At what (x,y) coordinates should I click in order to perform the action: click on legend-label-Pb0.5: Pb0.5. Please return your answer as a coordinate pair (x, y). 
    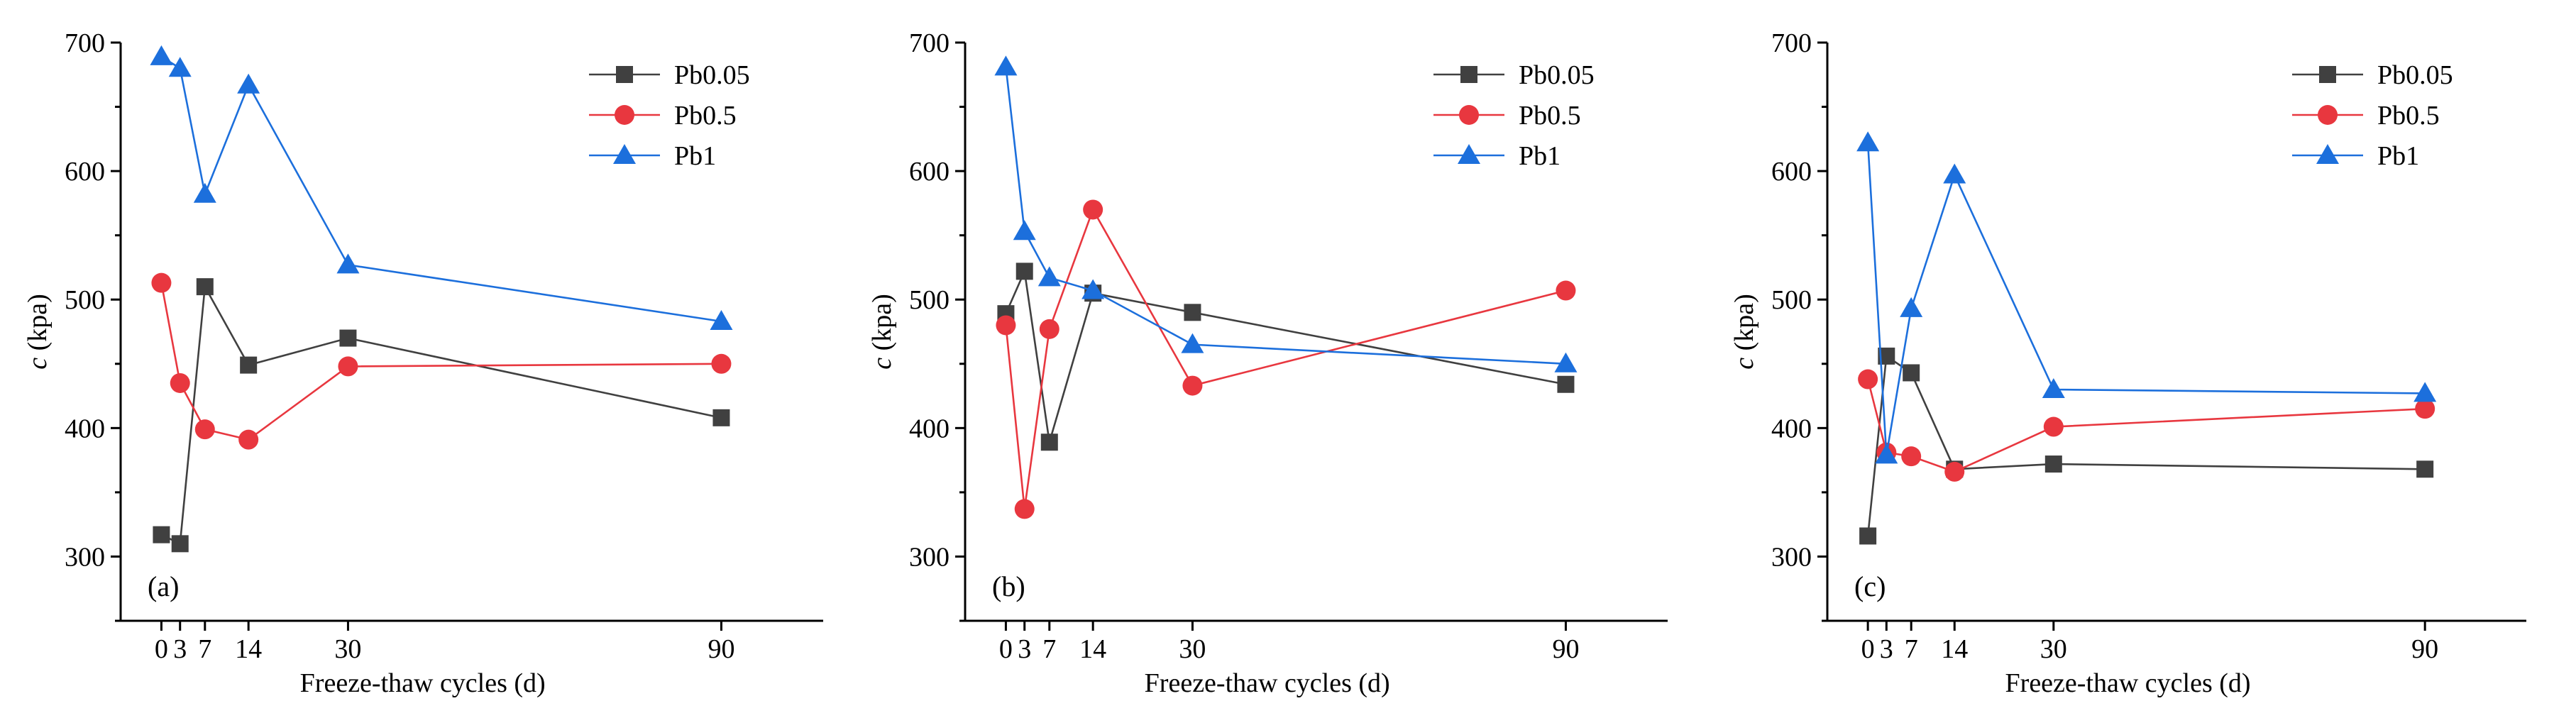
    Looking at the image, I should click on (705, 116).